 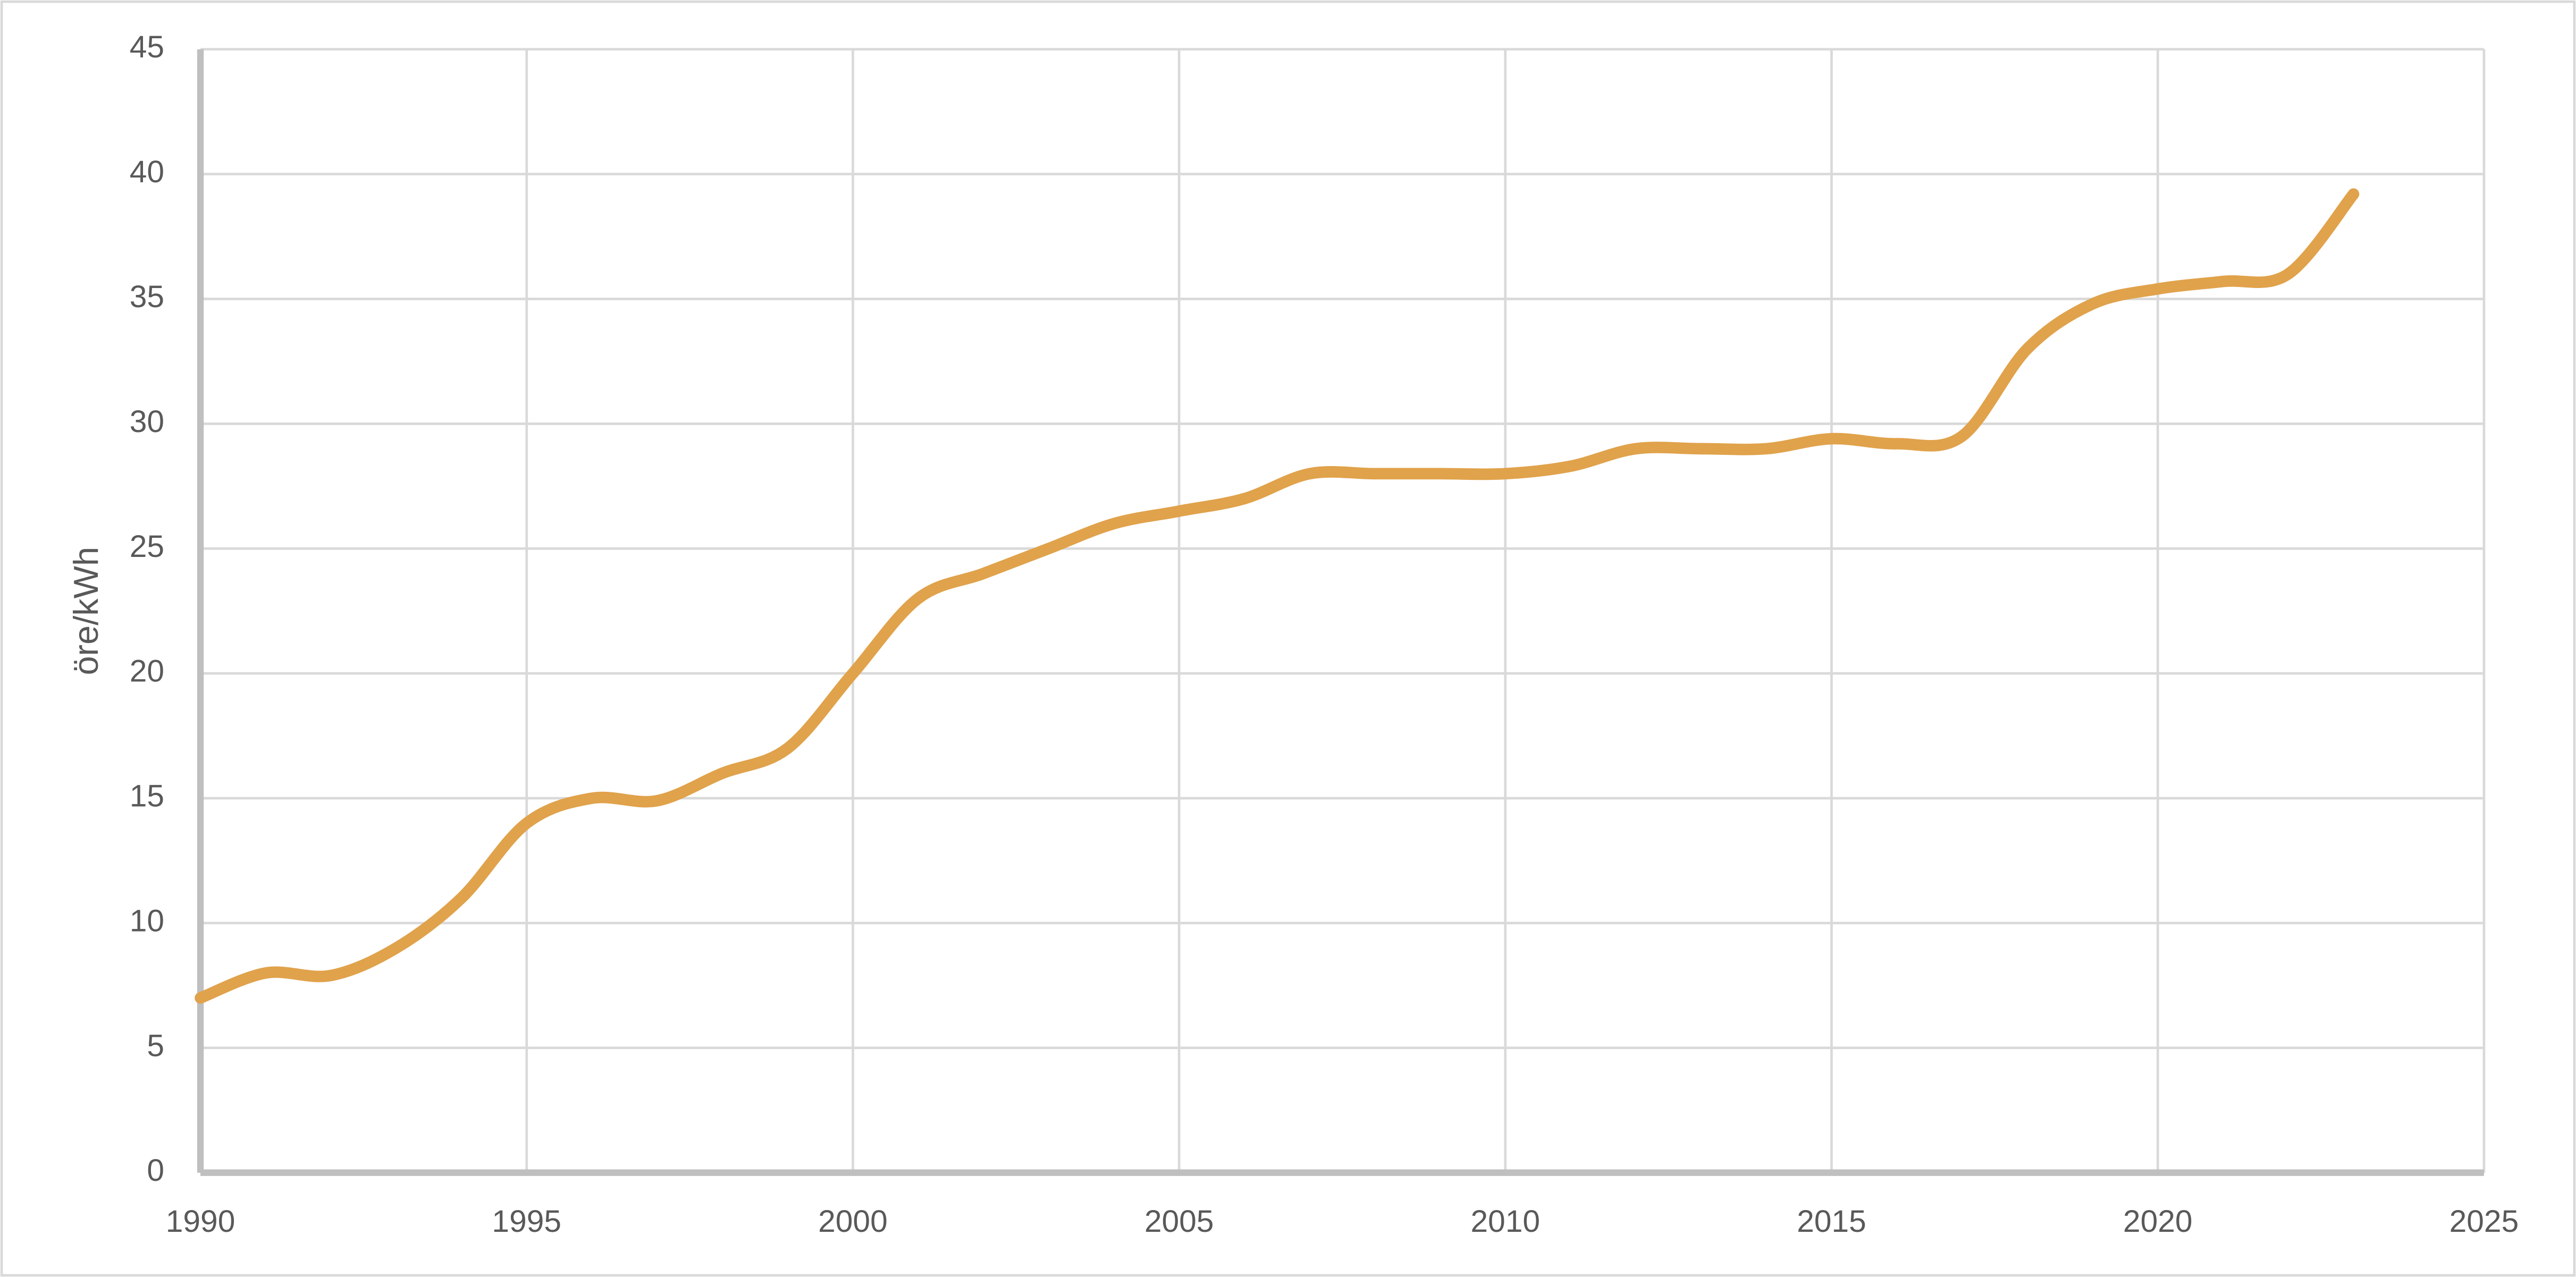 What do you see at coordinates (853, 1222) in the screenshot?
I see `x-tick-label: 2000` at bounding box center [853, 1222].